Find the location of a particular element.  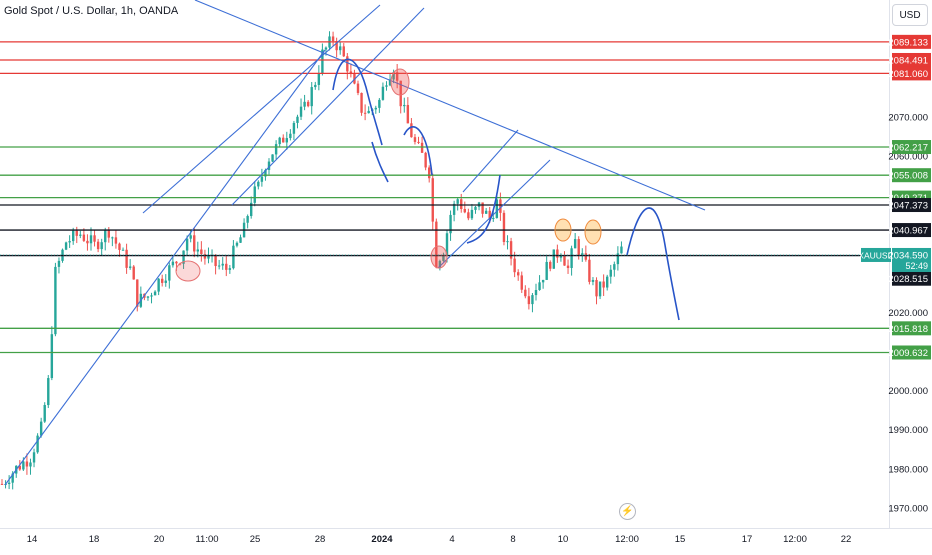

price-level-label: 2047.373 is located at coordinates (909, 205).